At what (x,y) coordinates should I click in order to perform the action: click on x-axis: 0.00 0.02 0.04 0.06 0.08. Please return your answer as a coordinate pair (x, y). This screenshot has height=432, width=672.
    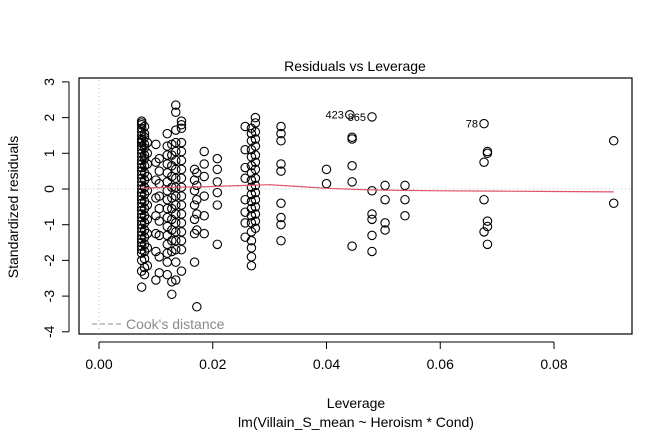
    Looking at the image, I should click on (326, 356).